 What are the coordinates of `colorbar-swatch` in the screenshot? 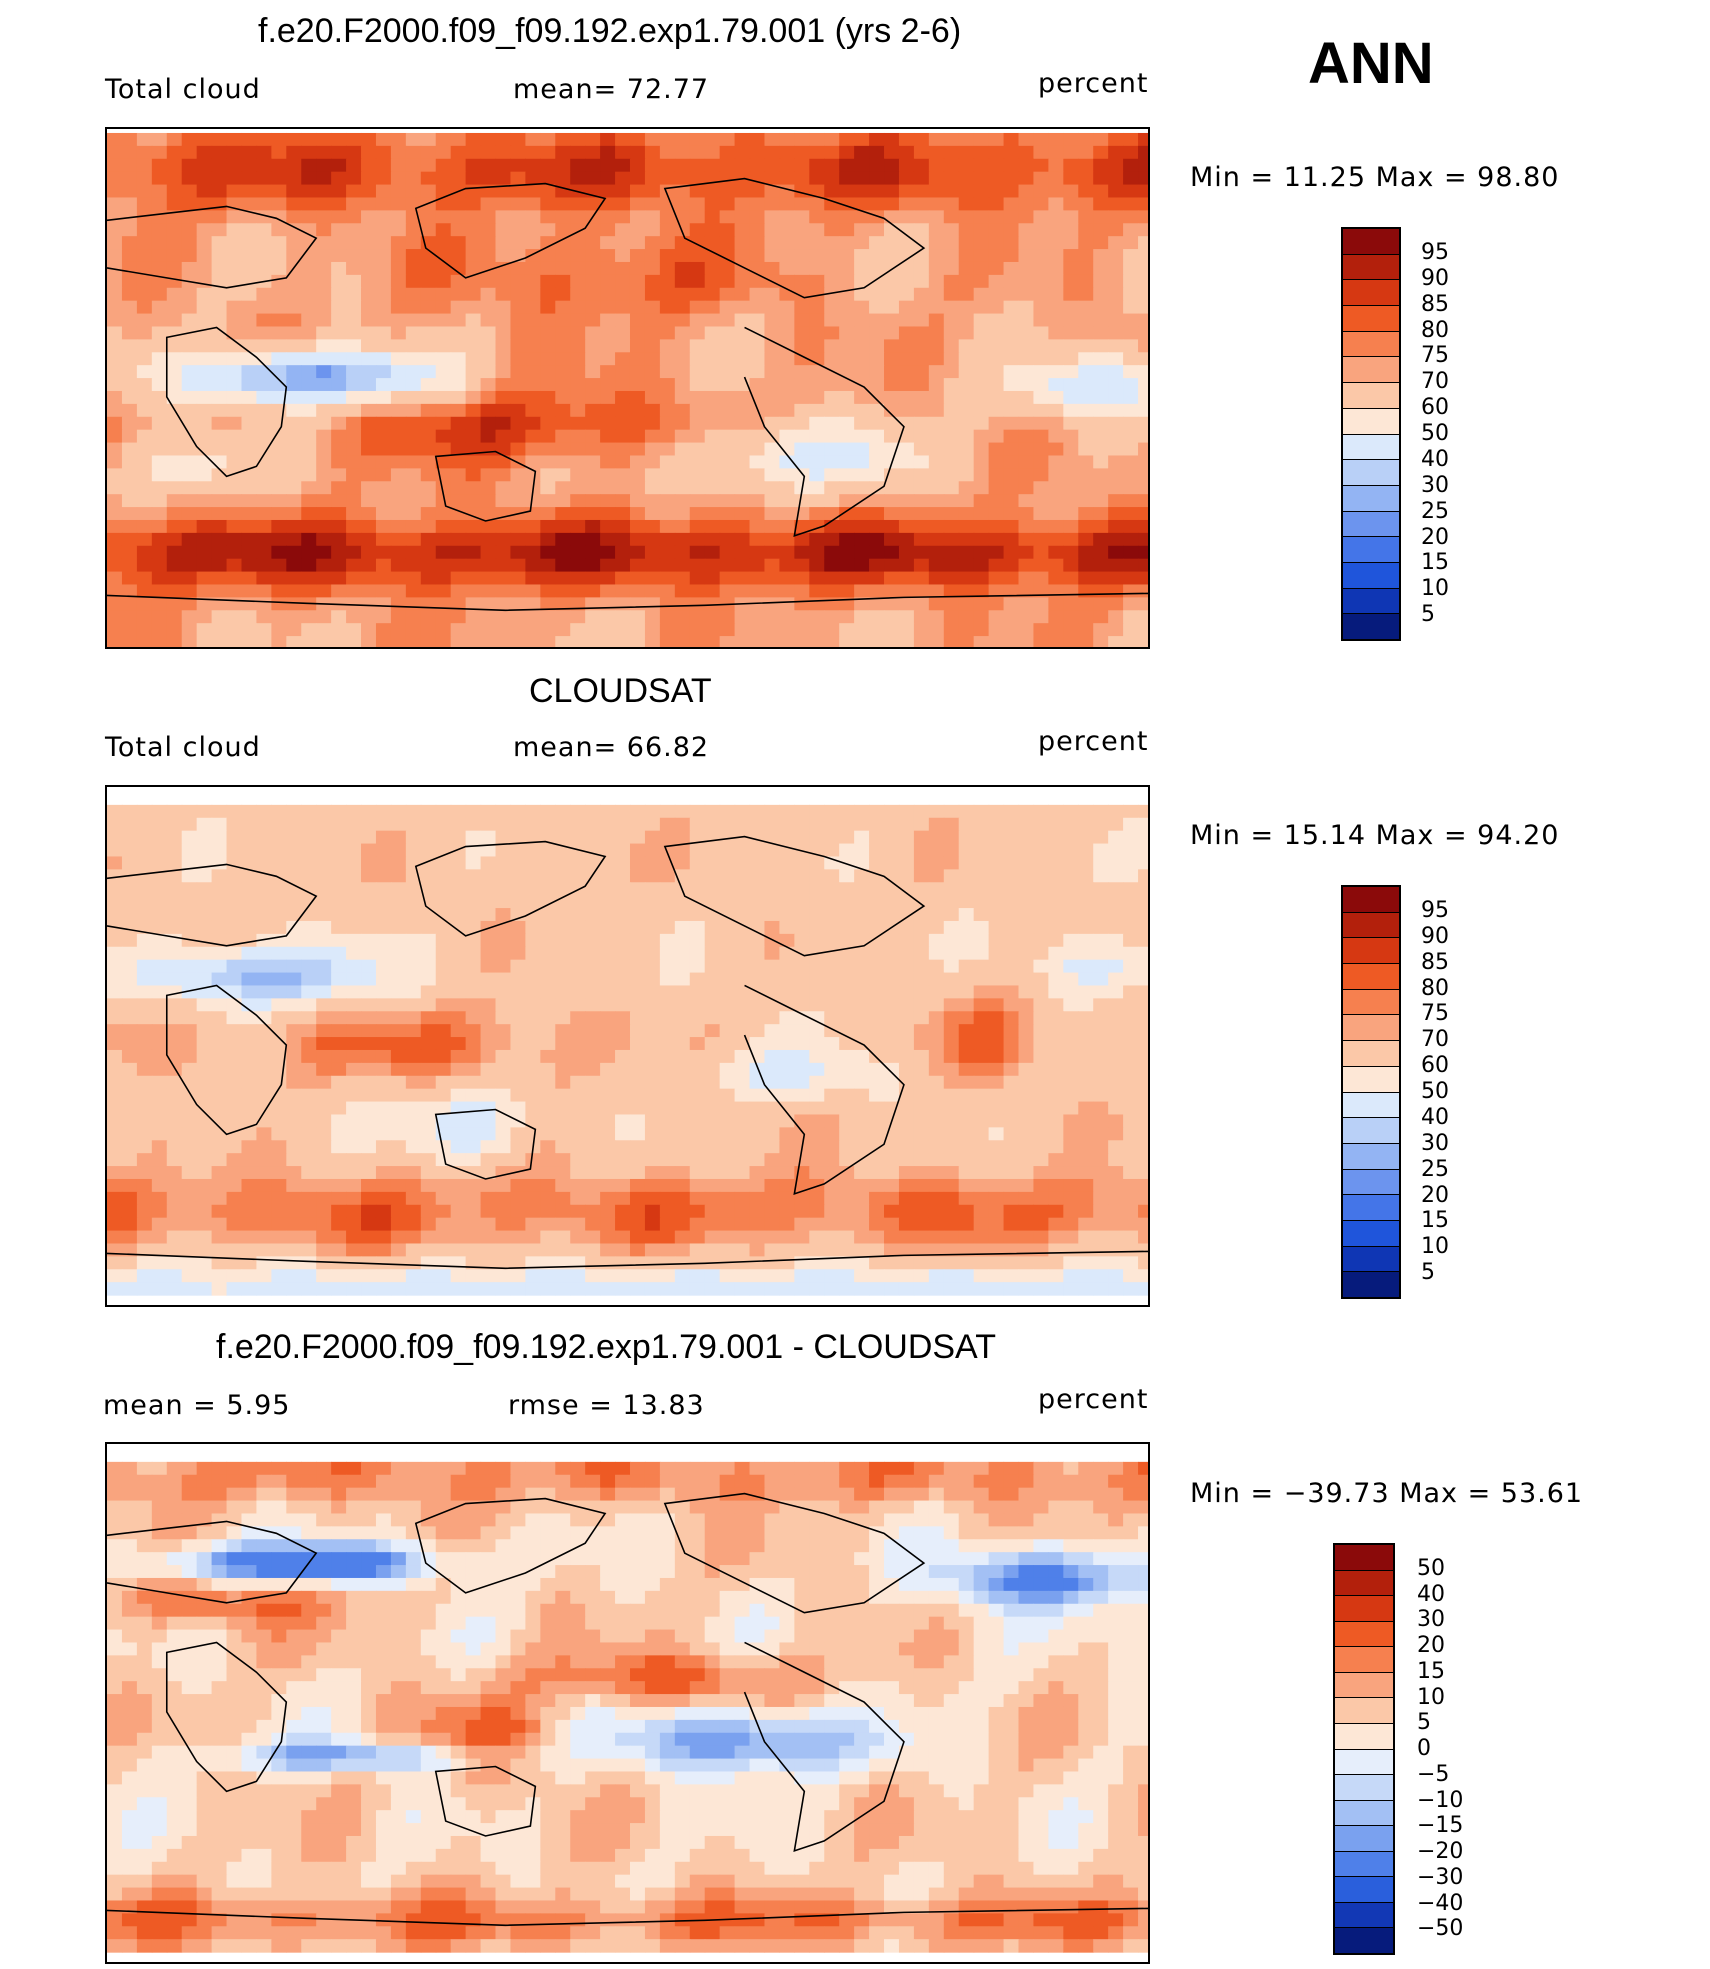 It's located at (1371, 524).